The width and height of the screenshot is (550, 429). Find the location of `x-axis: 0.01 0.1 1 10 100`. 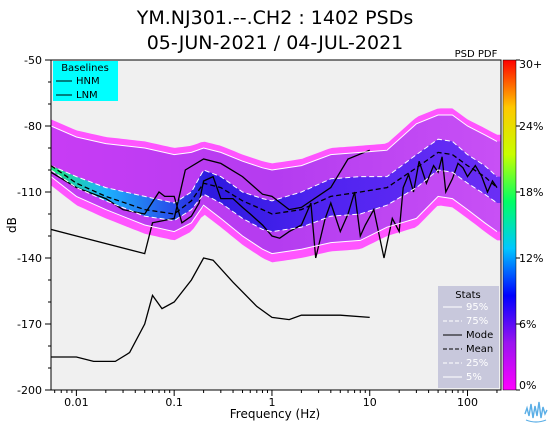

x-axis: 0.01 0.1 1 10 100 is located at coordinates (276, 399).